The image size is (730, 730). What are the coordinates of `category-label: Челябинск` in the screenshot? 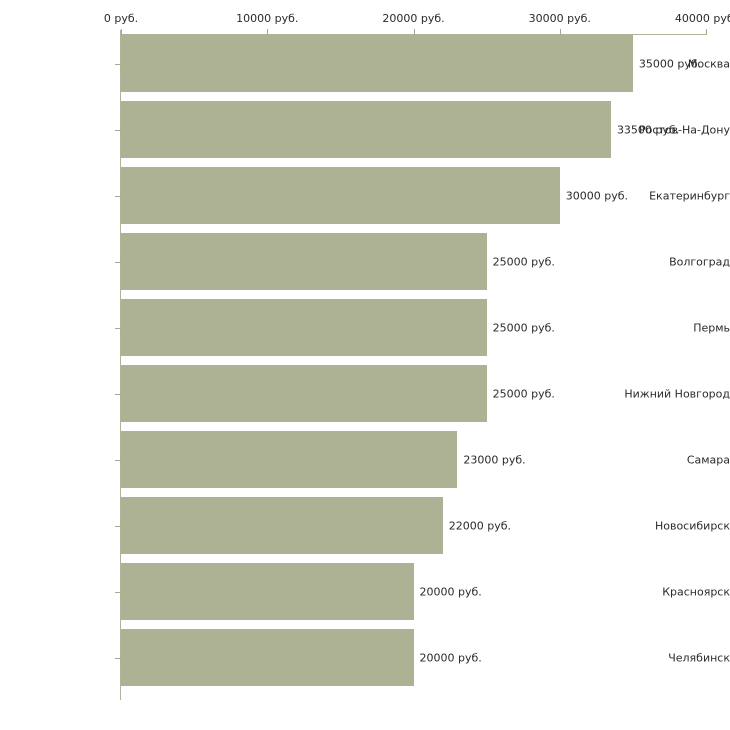 It's located at (699, 657).